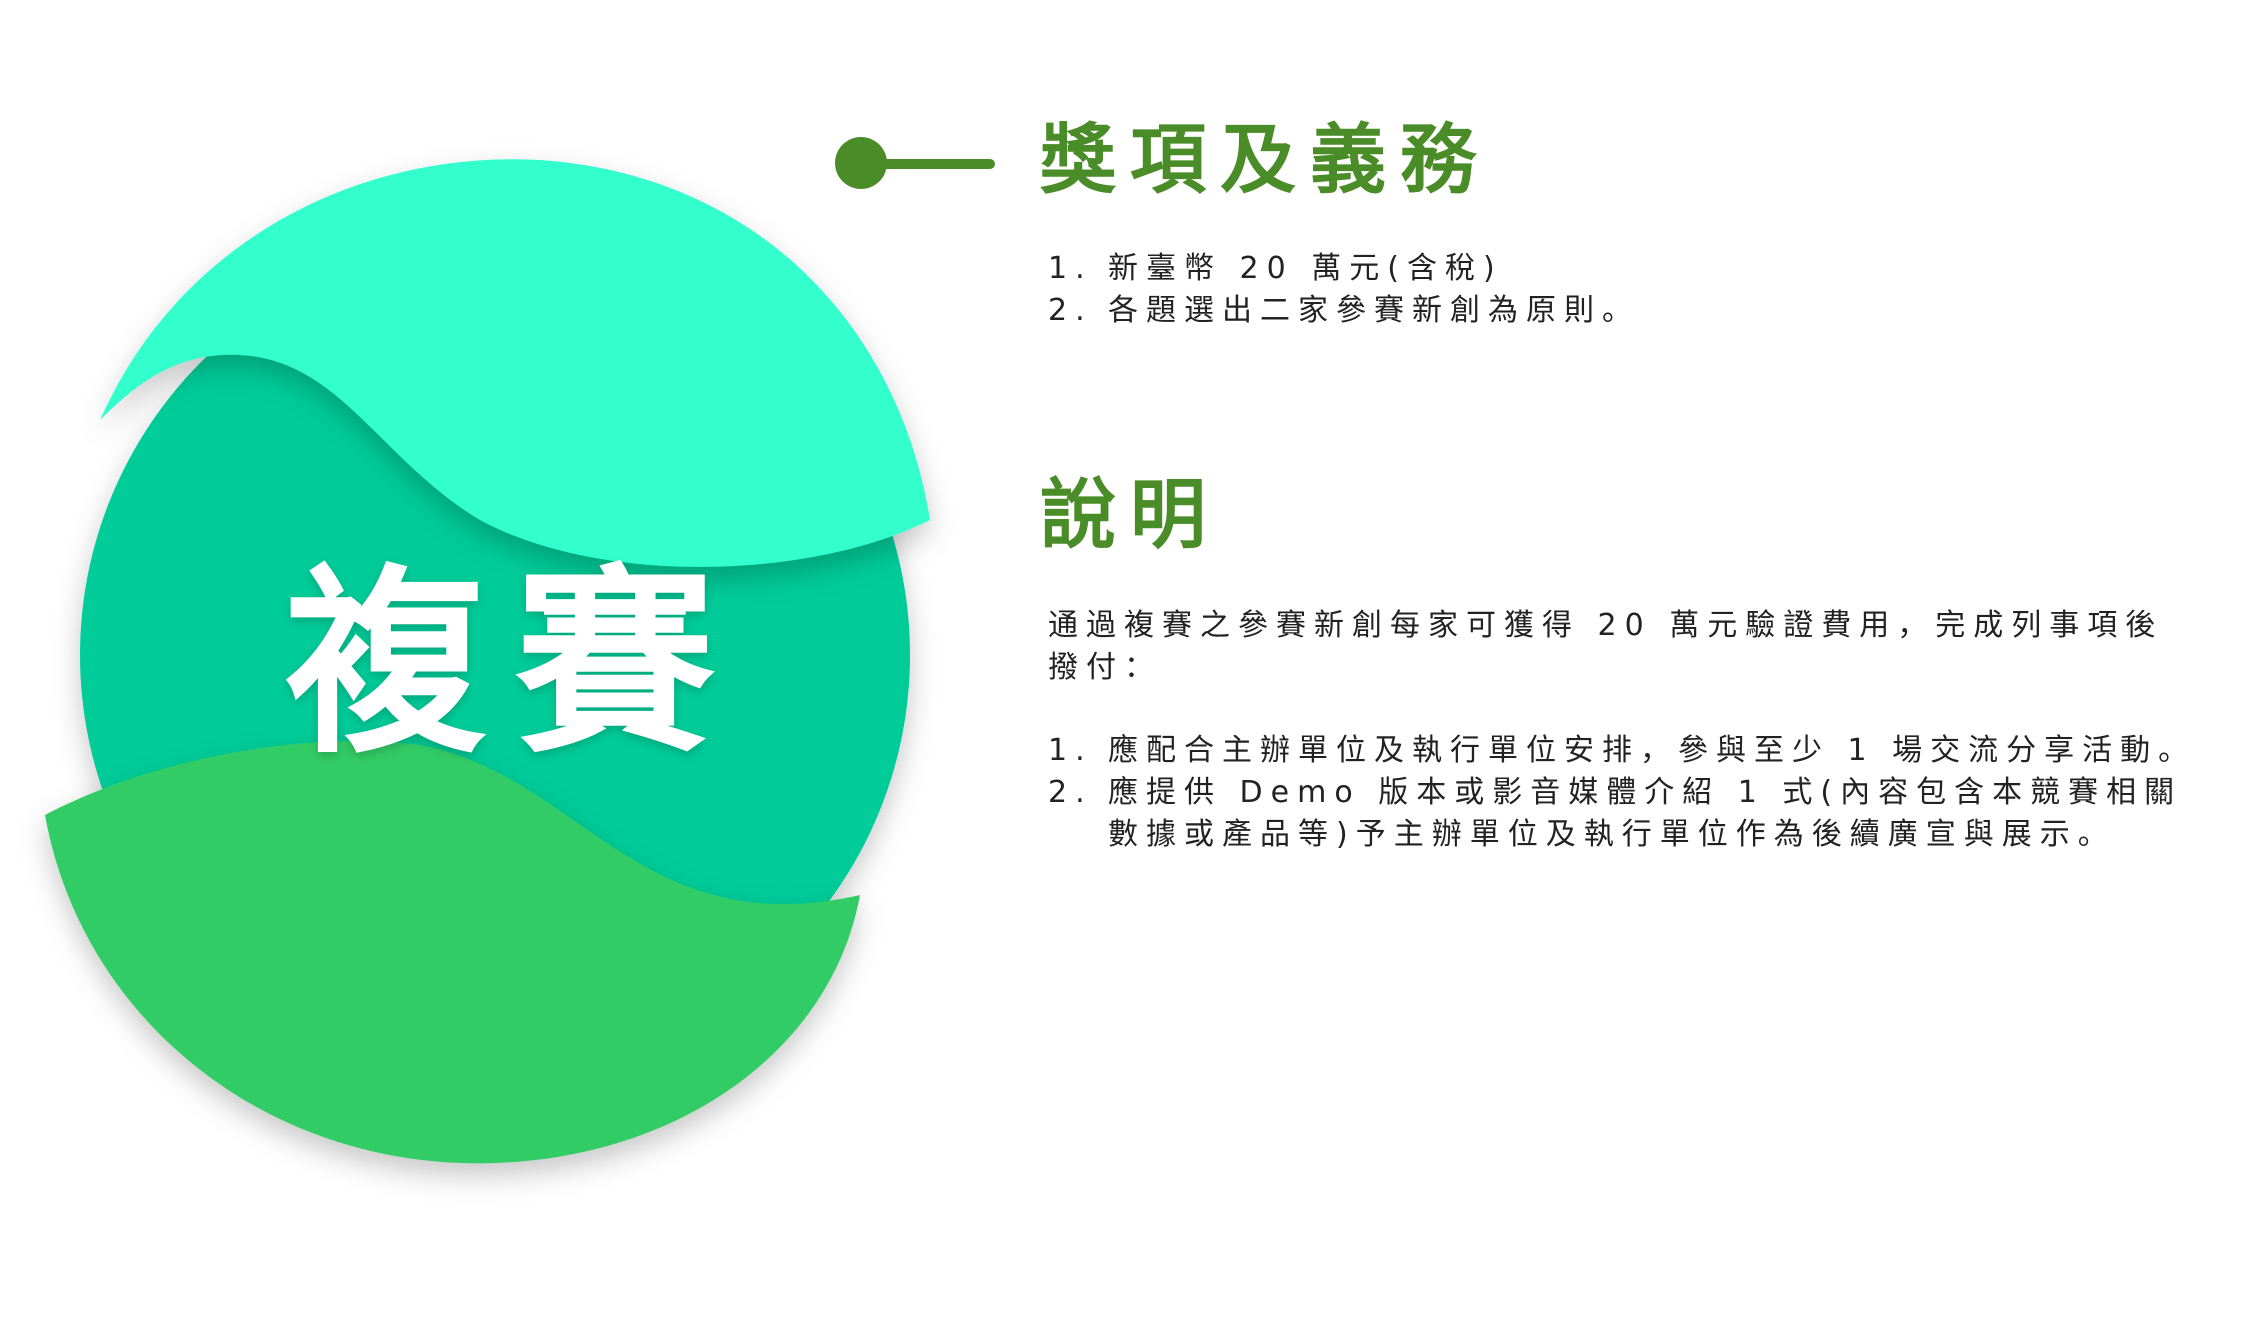 The width and height of the screenshot is (2252, 1344). Describe the element at coordinates (1265, 159) in the screenshot. I see `awards-heading: 獎項及義務` at that location.